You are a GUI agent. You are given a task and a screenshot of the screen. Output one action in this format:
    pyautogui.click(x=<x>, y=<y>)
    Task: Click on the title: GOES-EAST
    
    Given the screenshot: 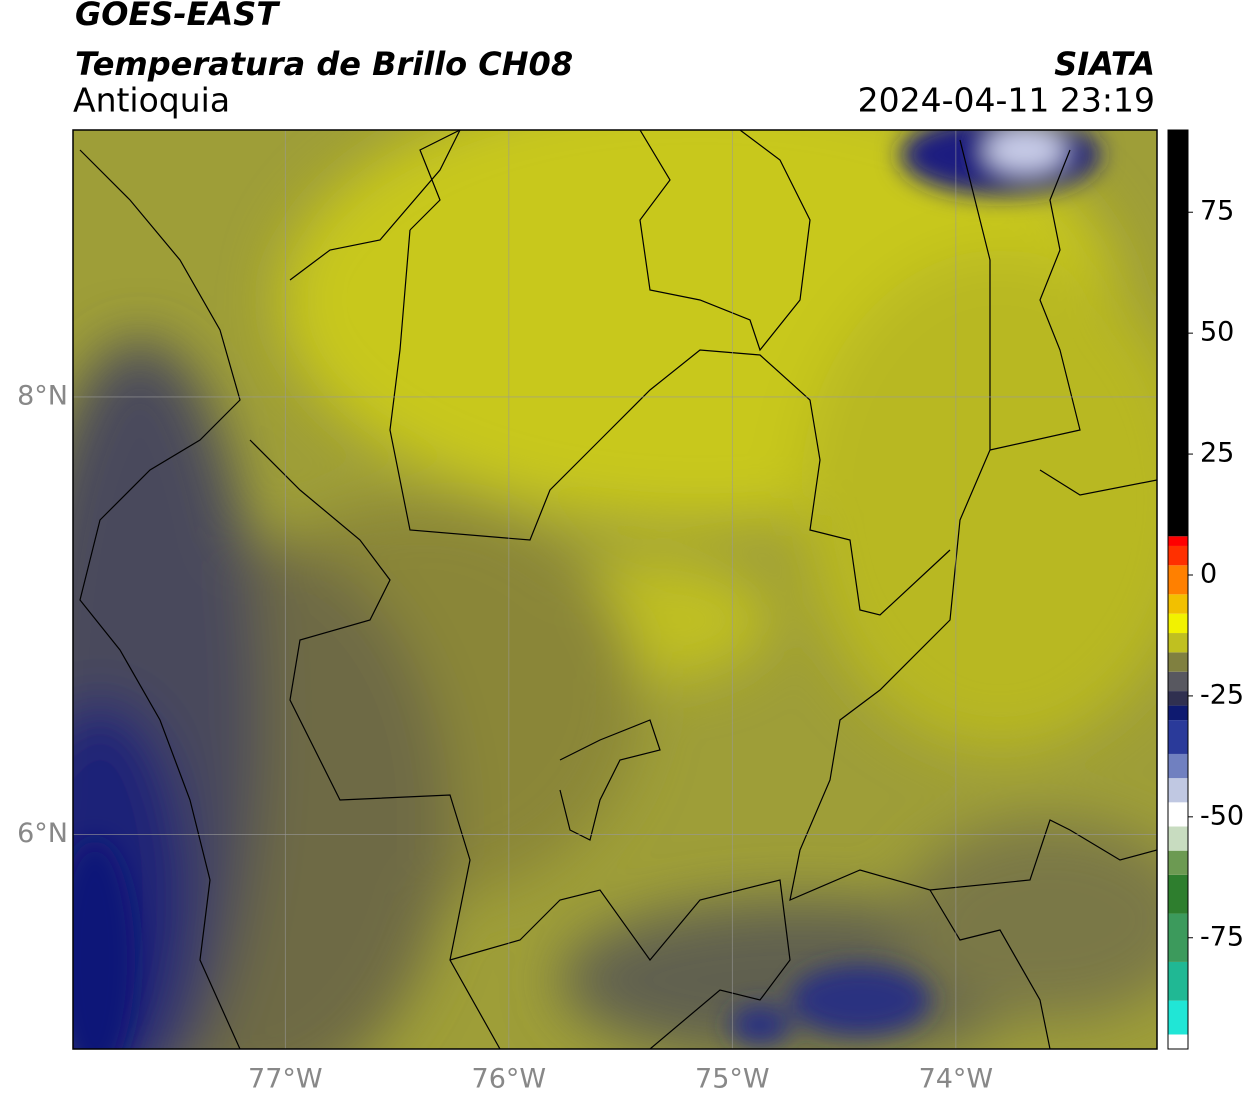 What is the action you would take?
    pyautogui.click(x=177, y=16)
    